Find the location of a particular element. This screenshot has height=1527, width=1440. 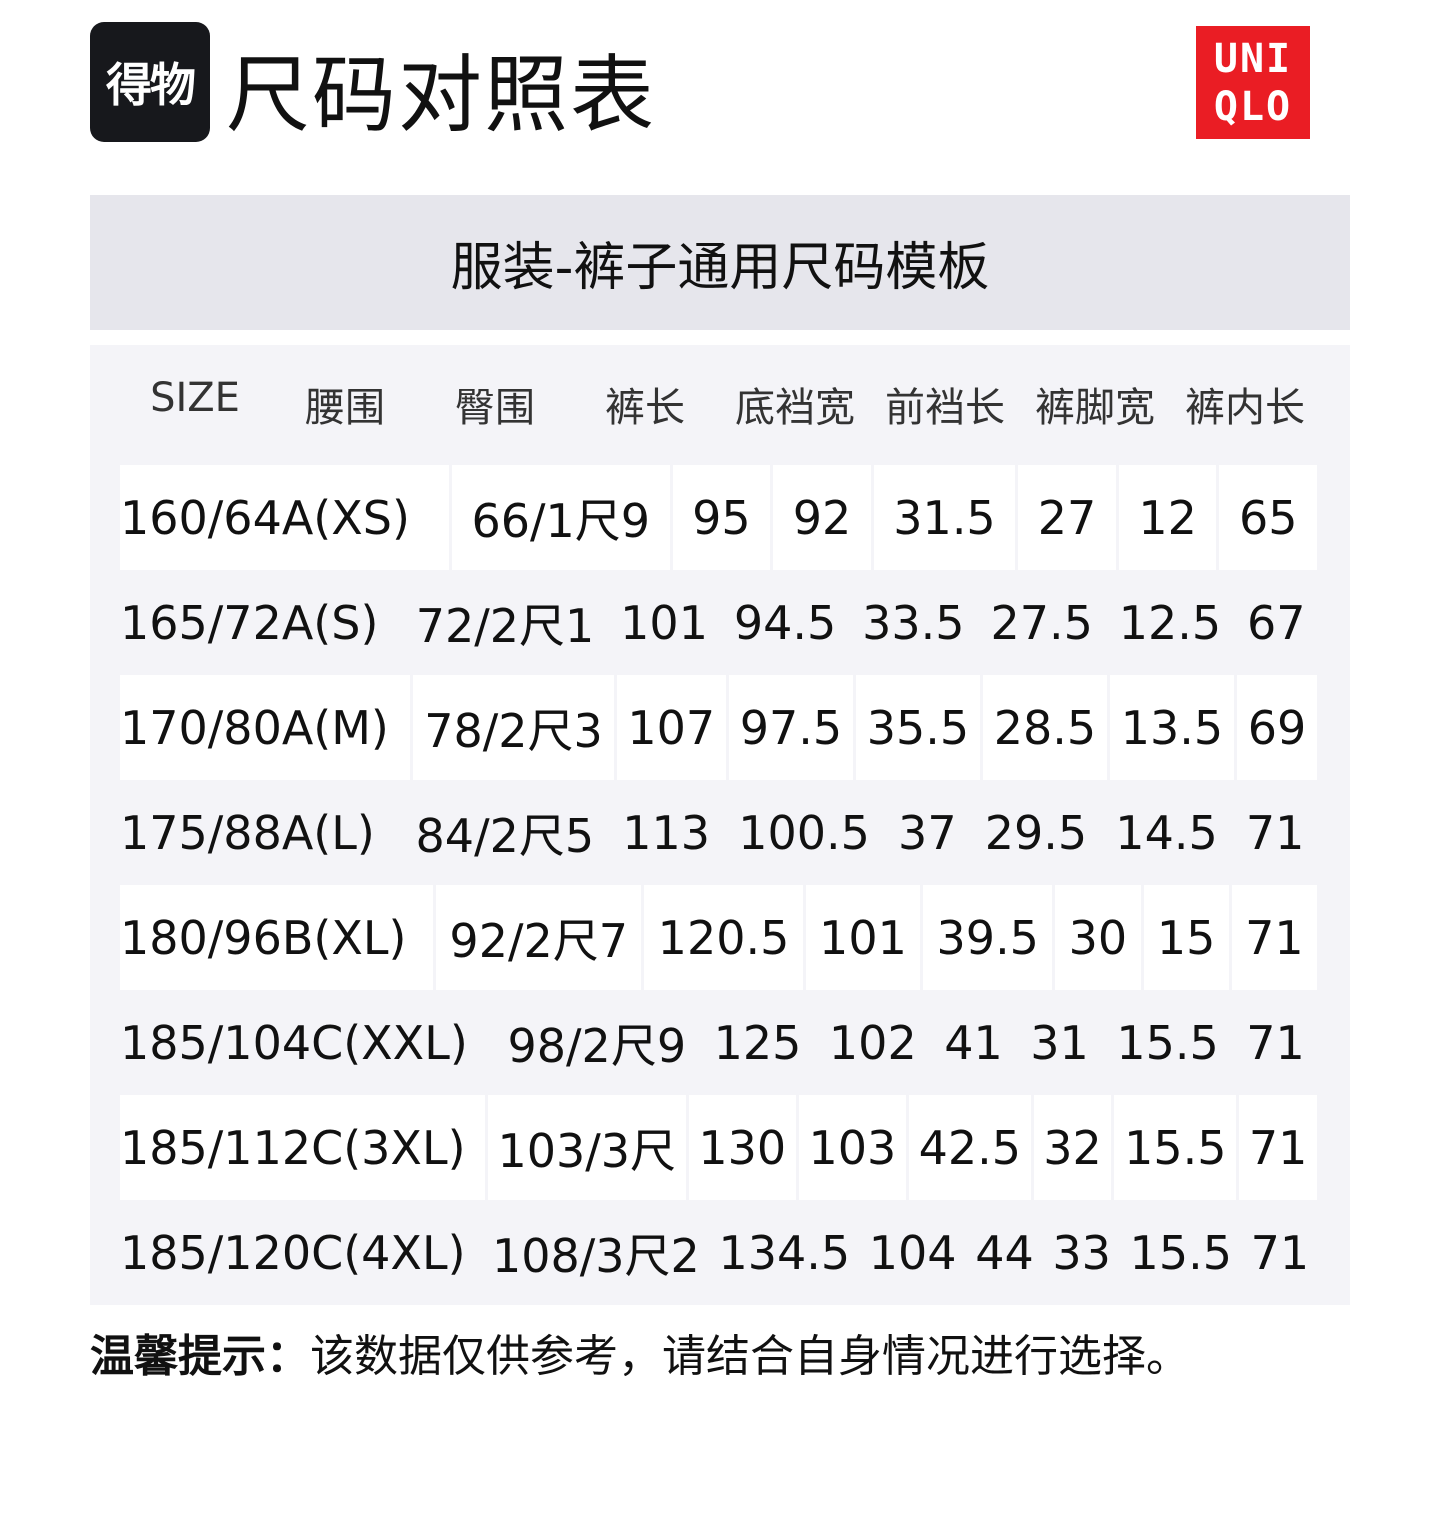

table-cell: 33 is located at coordinates (1081, 1252).